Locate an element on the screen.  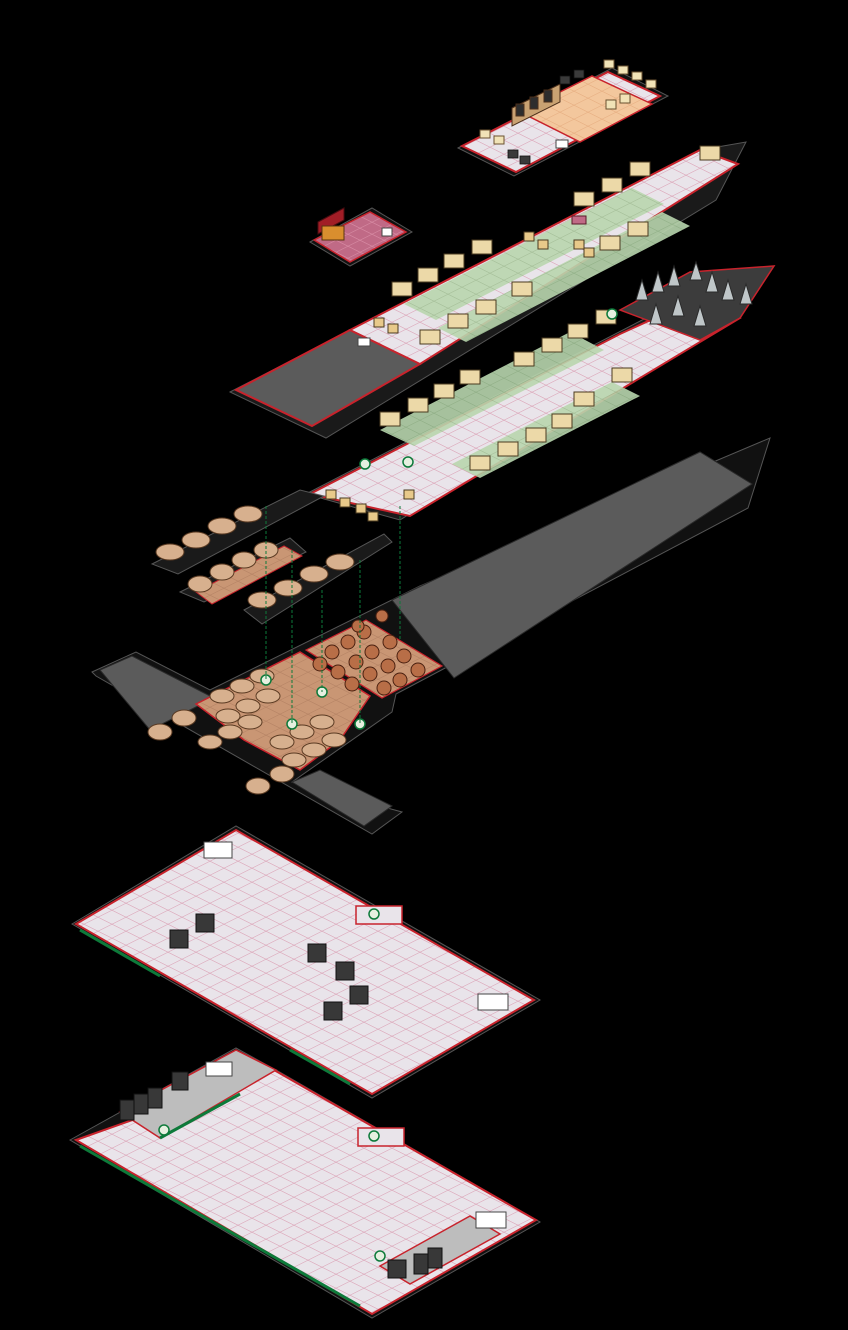
hangar-floor-upper is located at coordinates (306, 962).